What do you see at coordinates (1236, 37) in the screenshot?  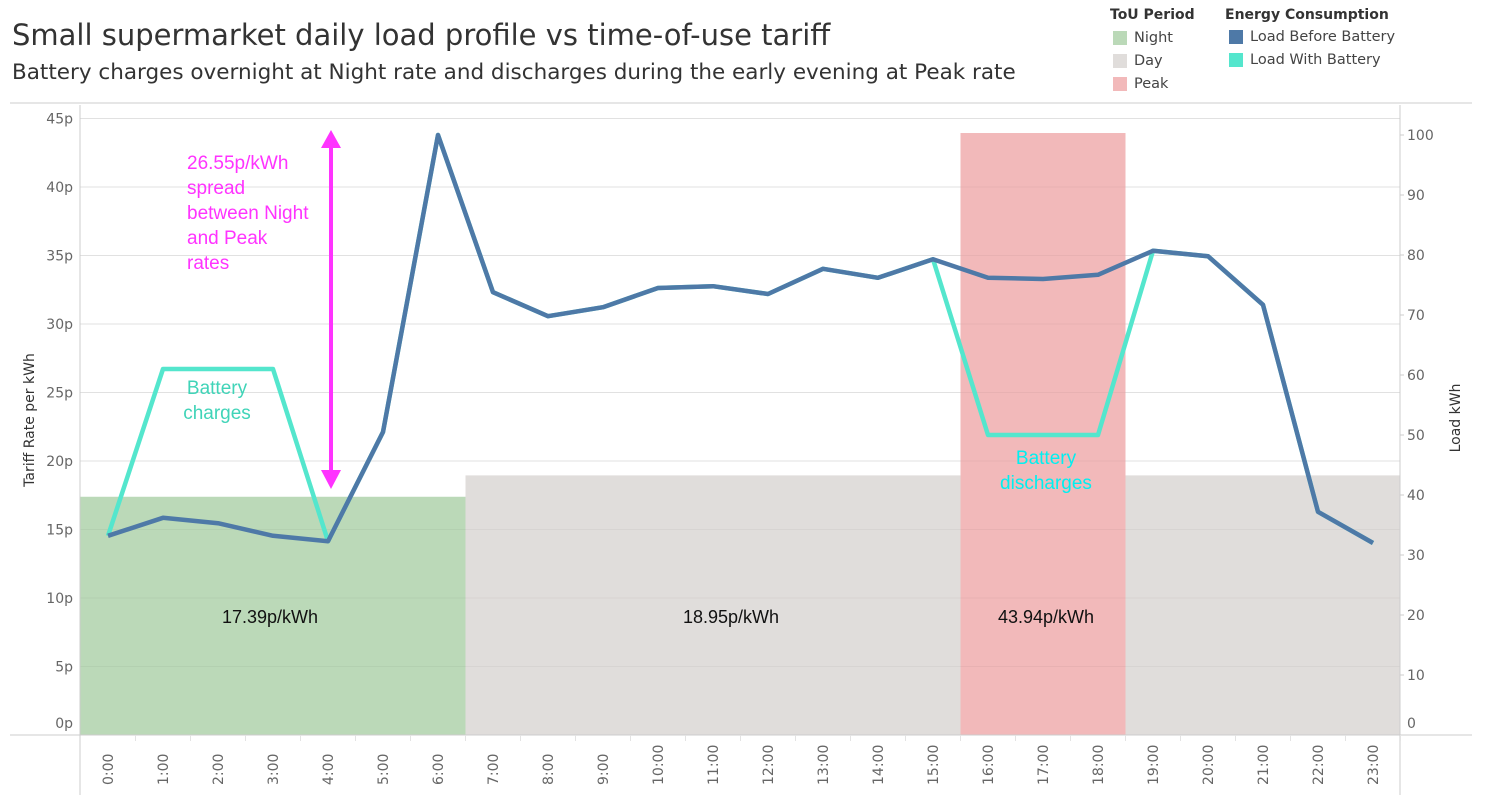 I see `load-before-swatch` at bounding box center [1236, 37].